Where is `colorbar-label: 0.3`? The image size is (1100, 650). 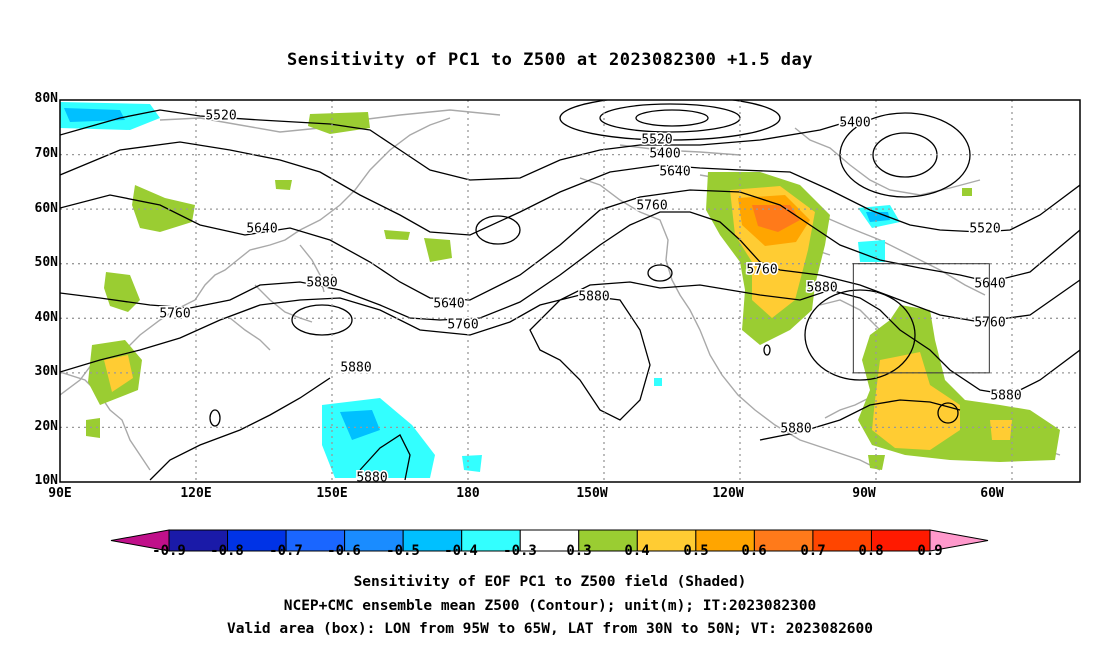
colorbar-label: 0.3 is located at coordinates (579, 551).